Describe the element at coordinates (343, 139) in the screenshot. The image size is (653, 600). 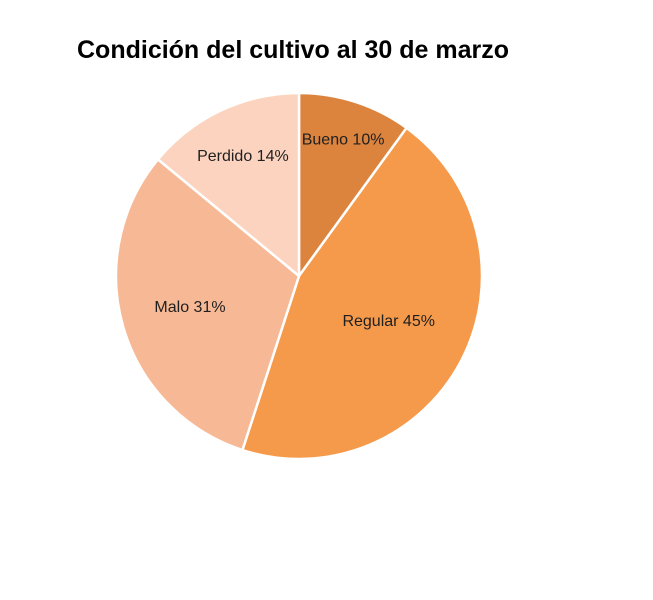
I see `slice-label-bueno: Bueno 10%` at that location.